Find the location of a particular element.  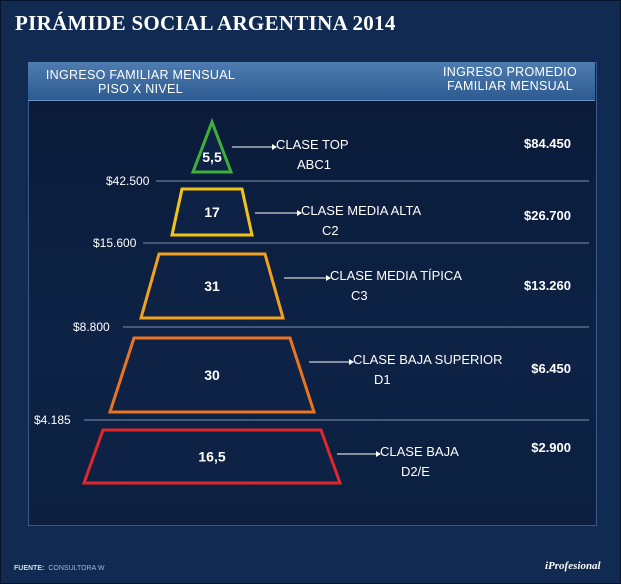

level-value-label: 17 is located at coordinates (212, 212).